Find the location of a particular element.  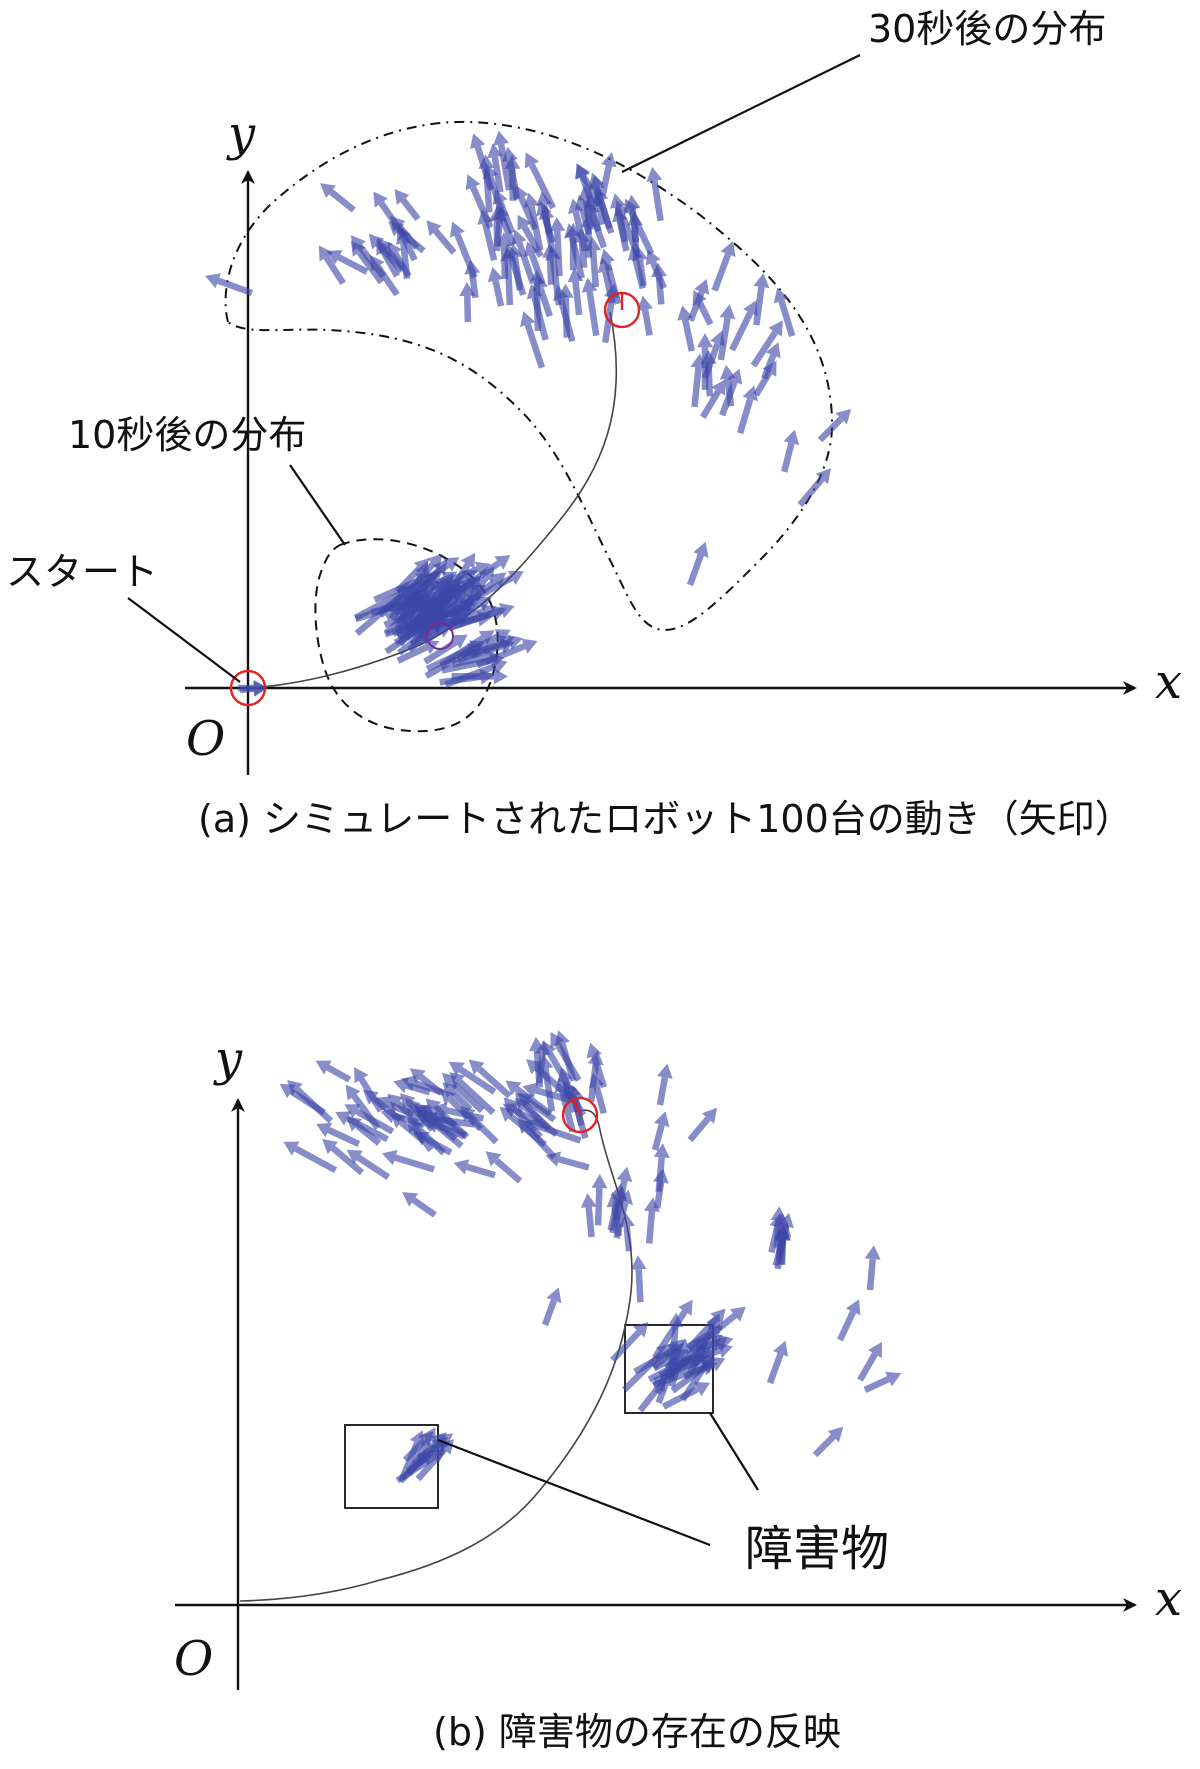

label-30s: 30秒後の分布 is located at coordinates (987, 29).